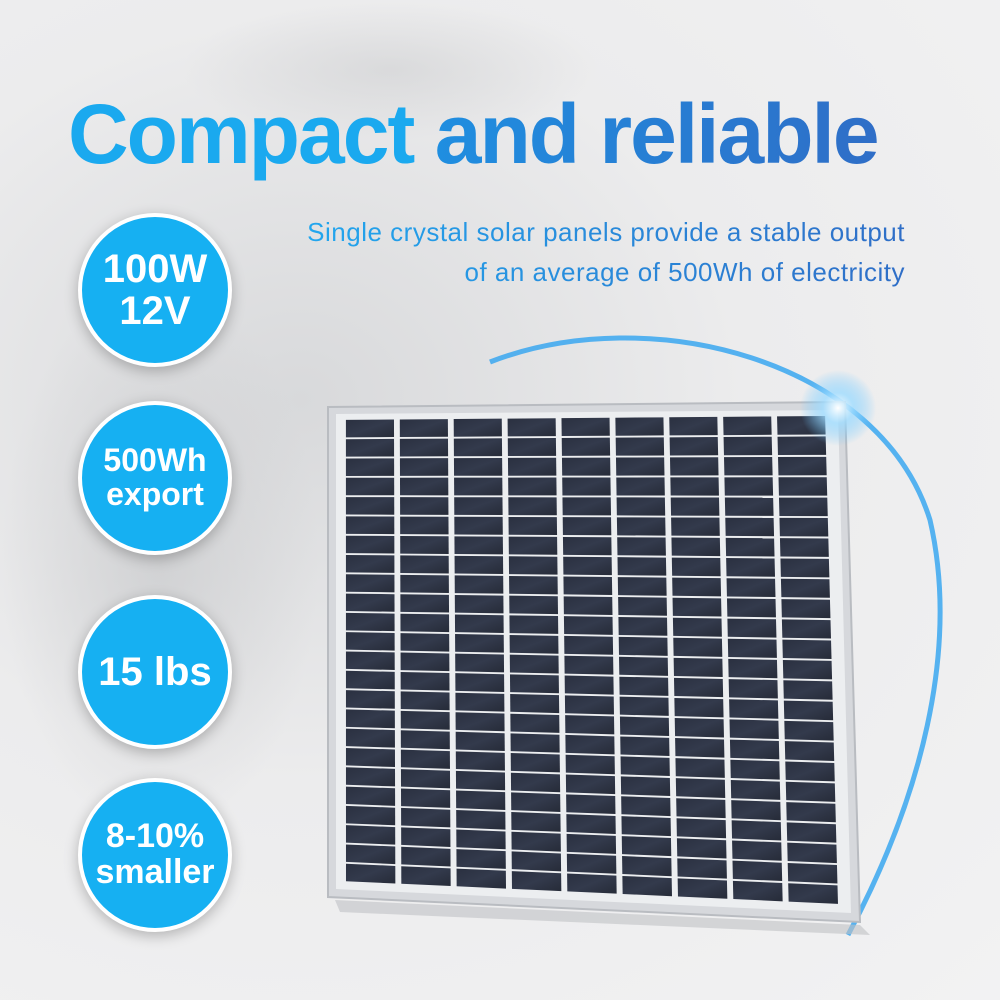 The height and width of the screenshot is (1000, 1000). I want to click on badge-power: 100W 12V, so click(155, 290).